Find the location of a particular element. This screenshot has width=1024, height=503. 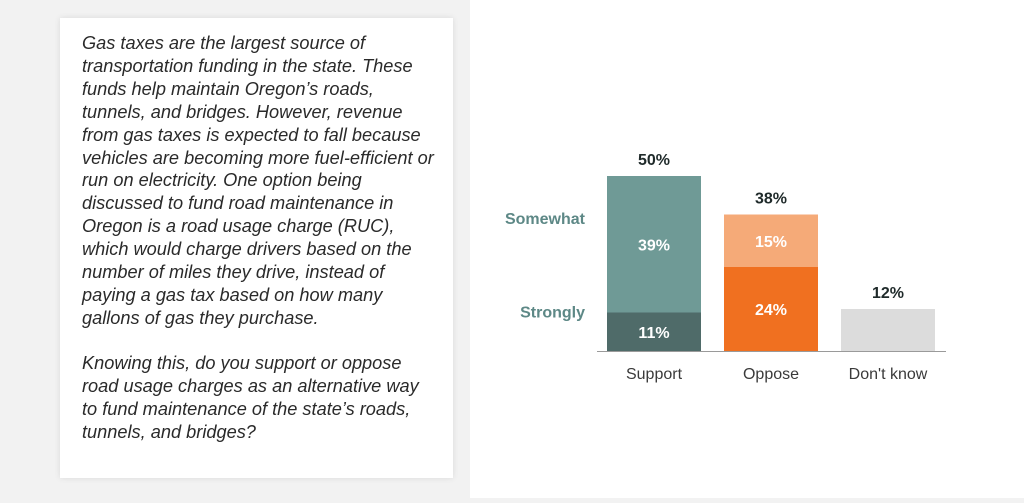

data-label-oppose-strongly: 24% is located at coordinates (771, 310).